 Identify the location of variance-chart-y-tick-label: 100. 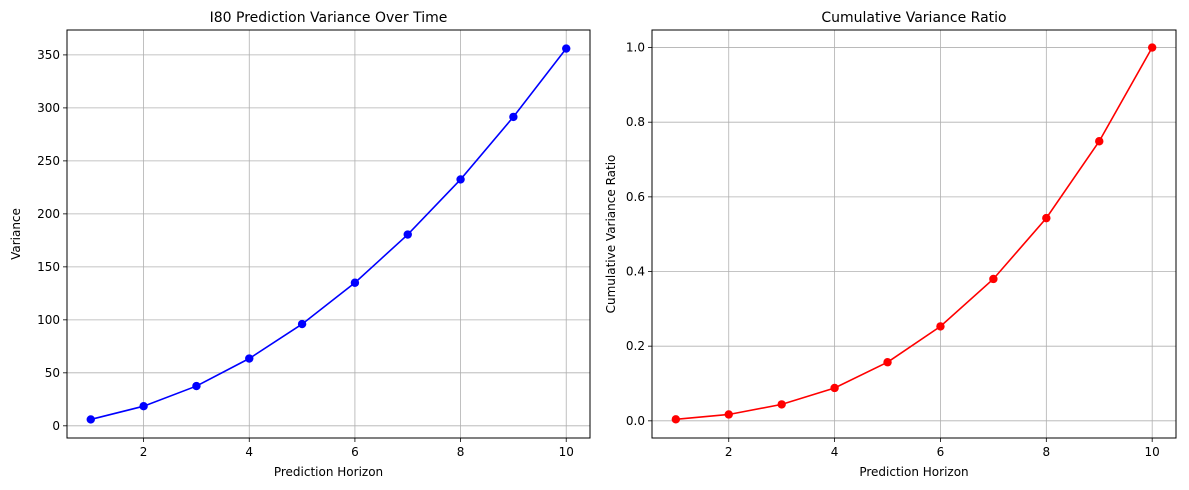
(48, 320).